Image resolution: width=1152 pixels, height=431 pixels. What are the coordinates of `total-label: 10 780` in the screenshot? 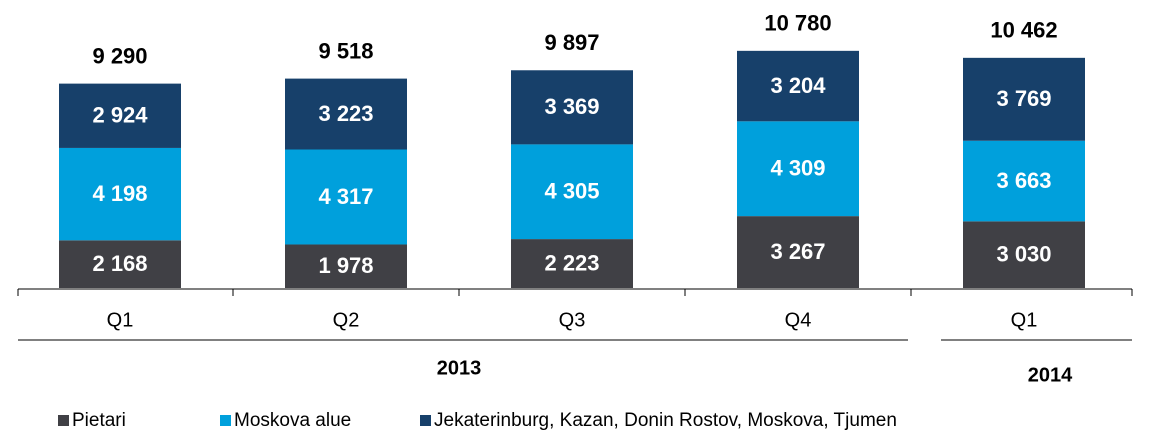 It's located at (797, 23).